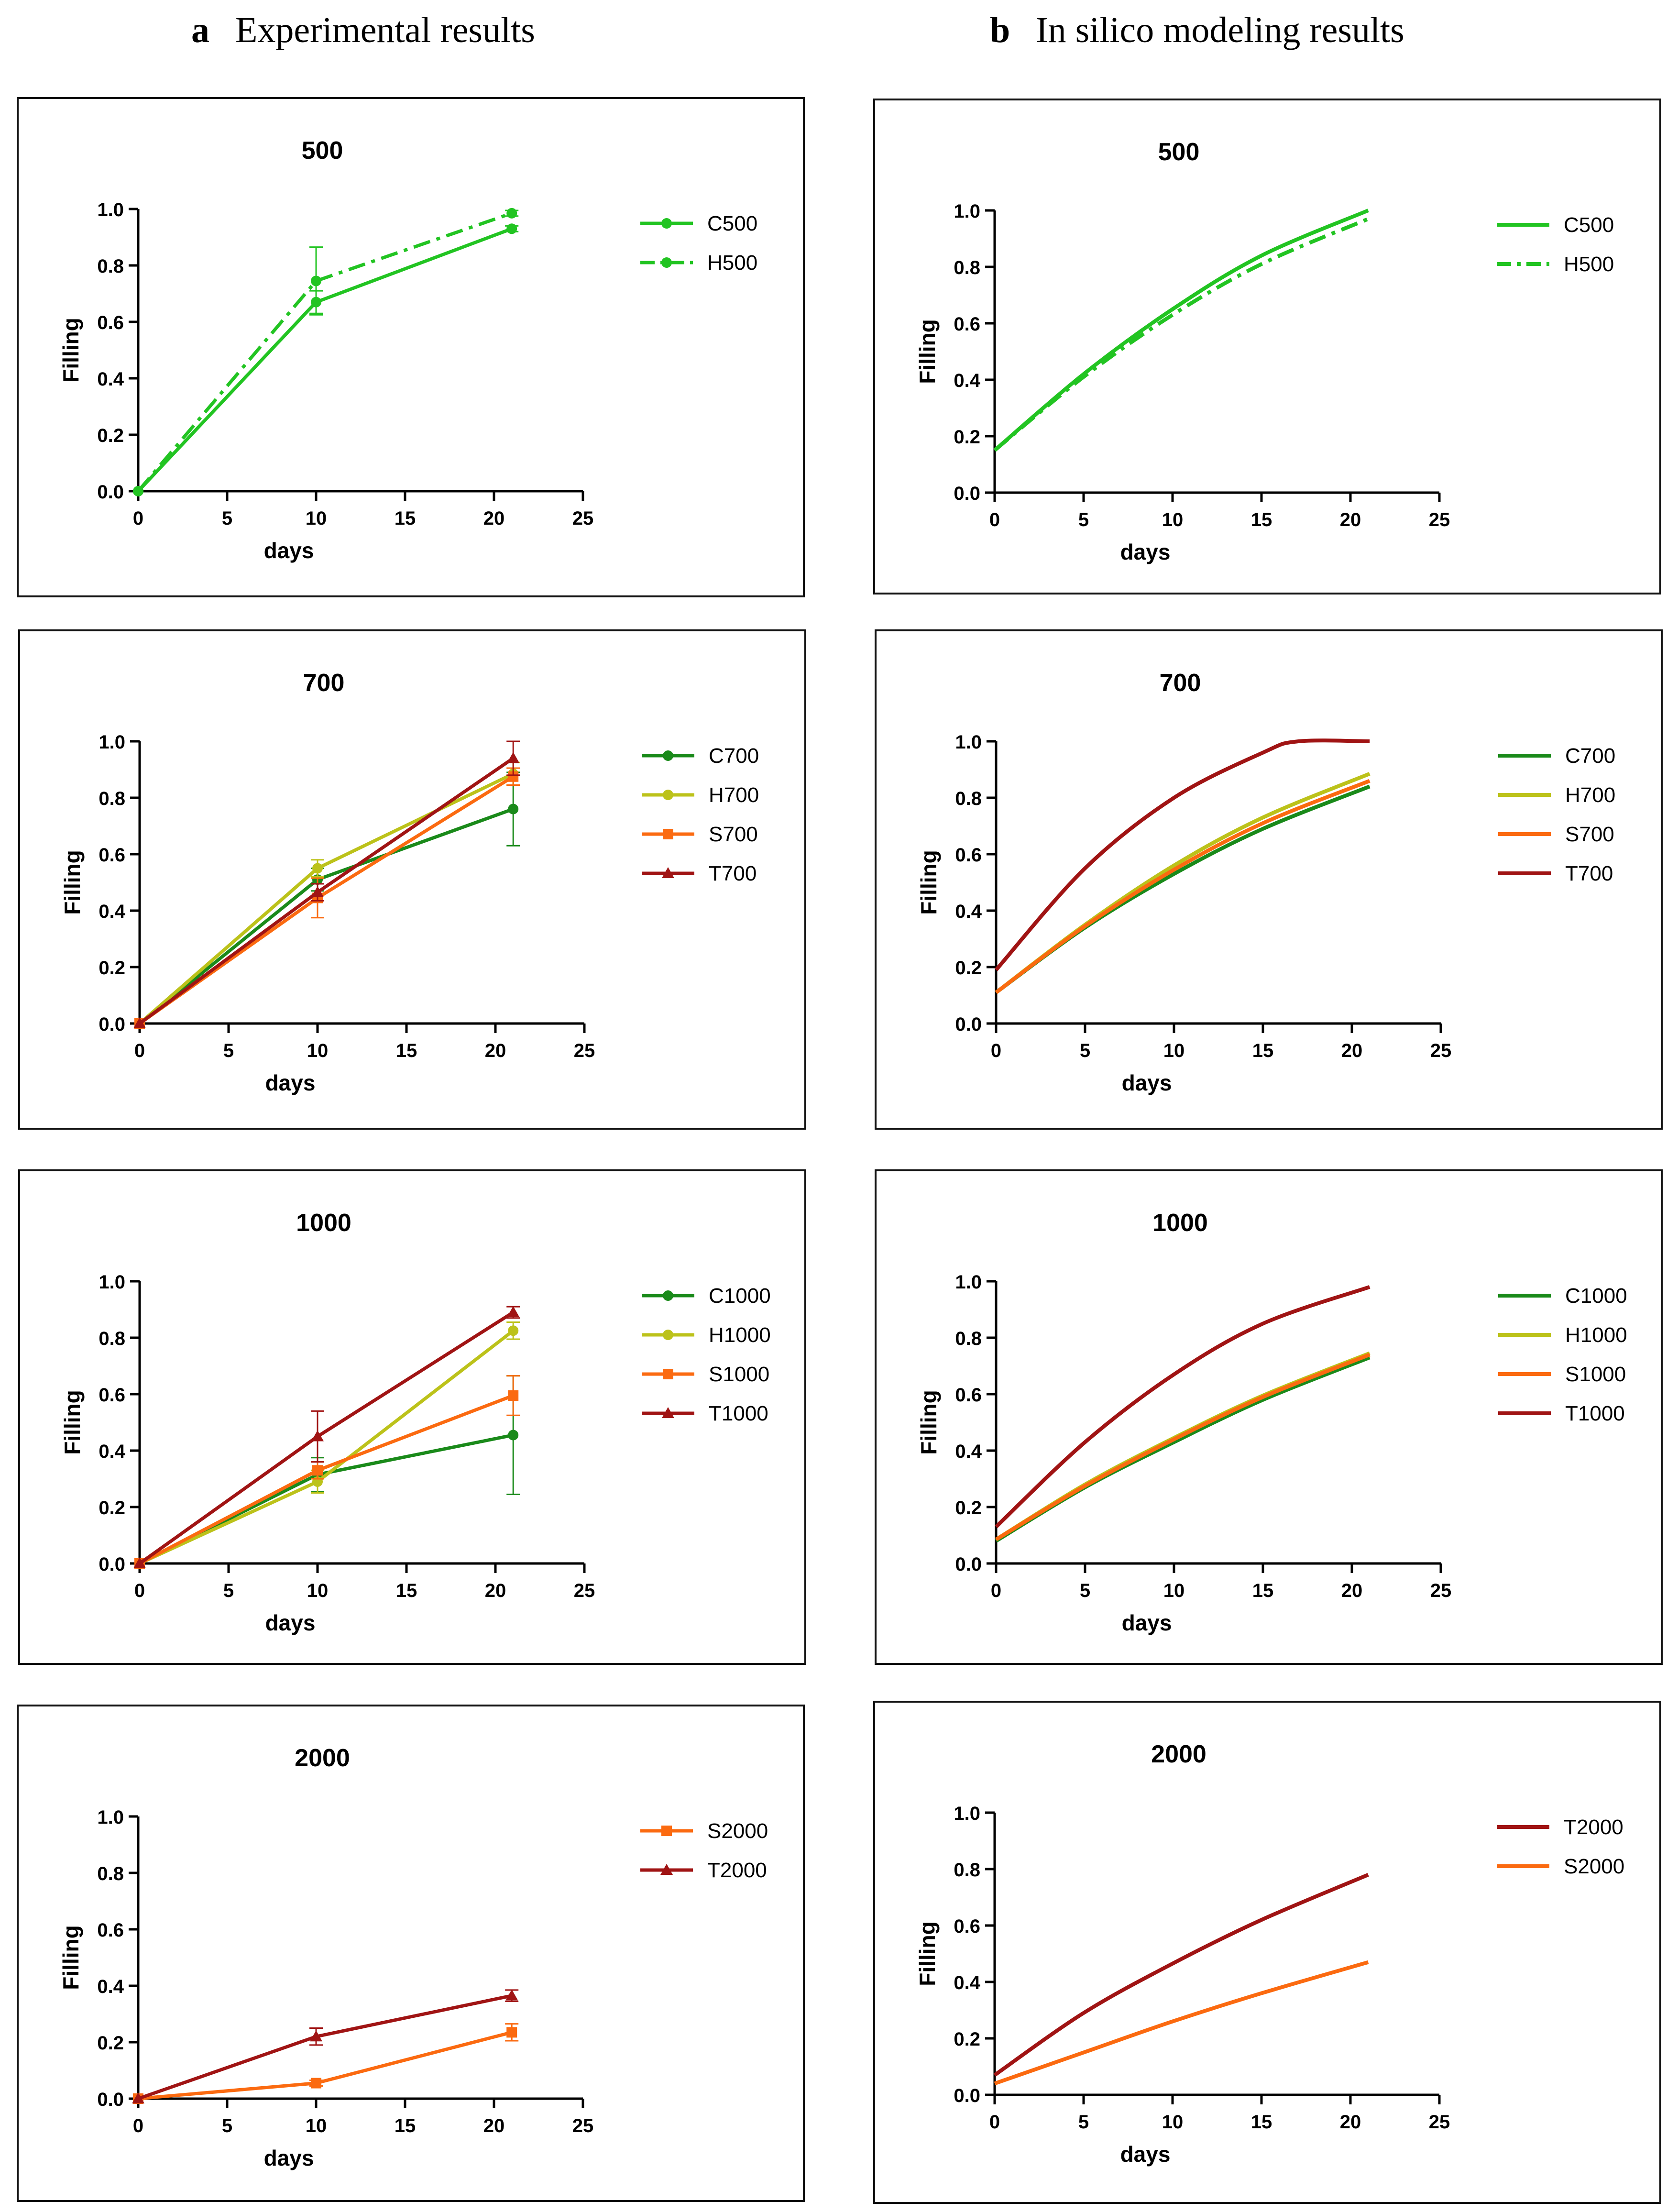  I want to click on legend-label: H700, so click(734, 795).